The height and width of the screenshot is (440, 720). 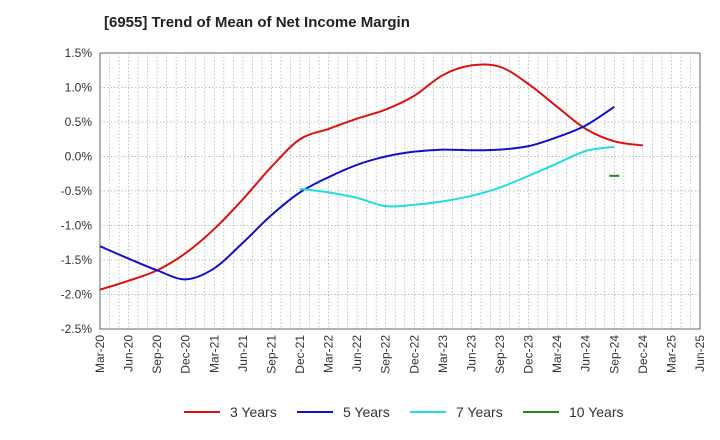 I want to click on y-tick-label: 1.0%, so click(x=79, y=88).